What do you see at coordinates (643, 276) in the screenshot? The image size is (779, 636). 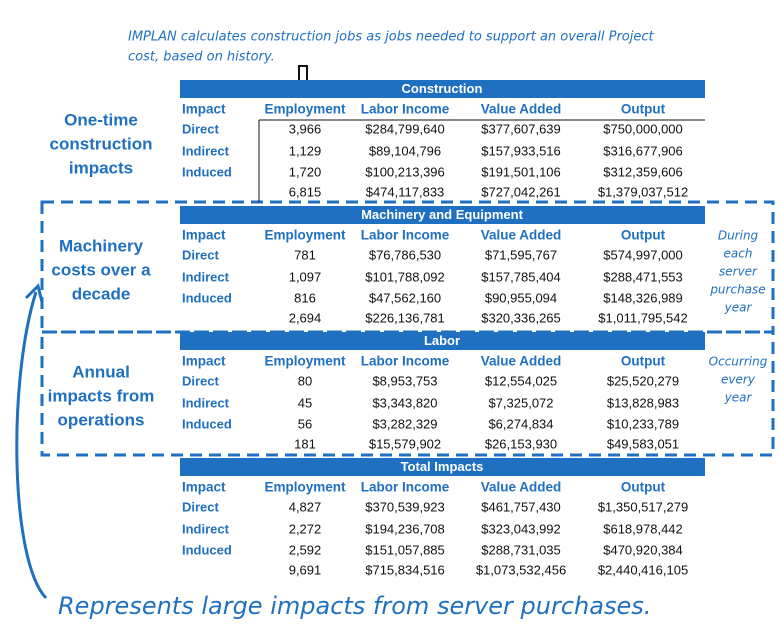 I see `cell: $288,471,553` at bounding box center [643, 276].